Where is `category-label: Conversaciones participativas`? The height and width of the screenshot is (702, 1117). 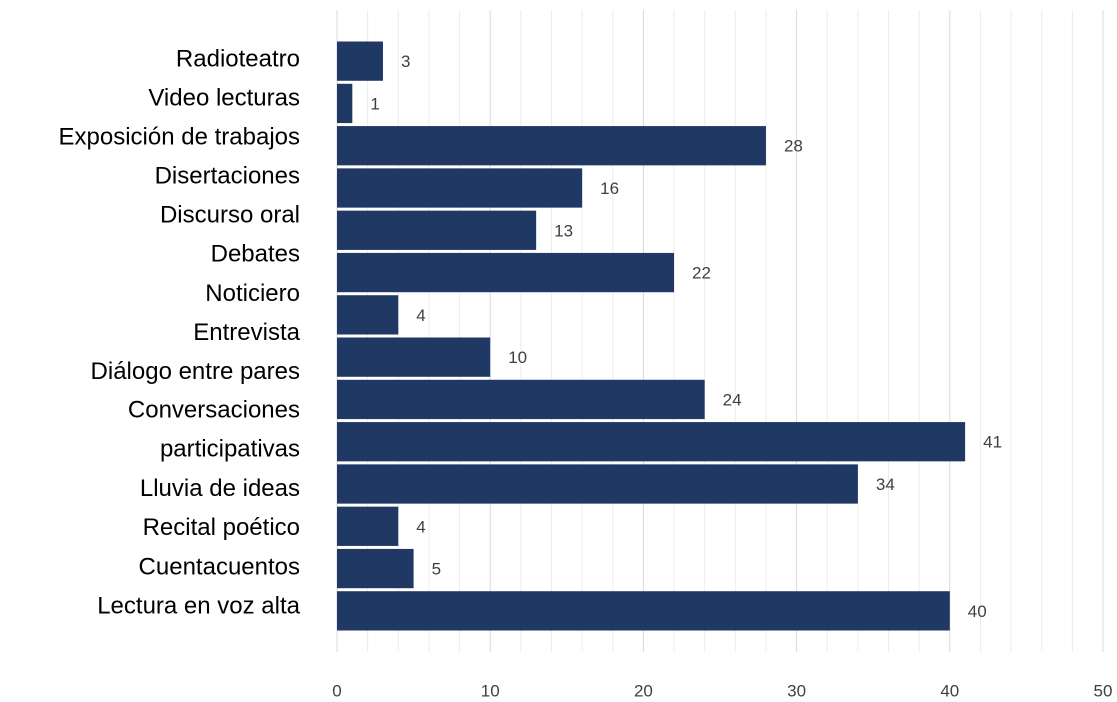
category-label: Conversaciones participativas is located at coordinates (214, 430).